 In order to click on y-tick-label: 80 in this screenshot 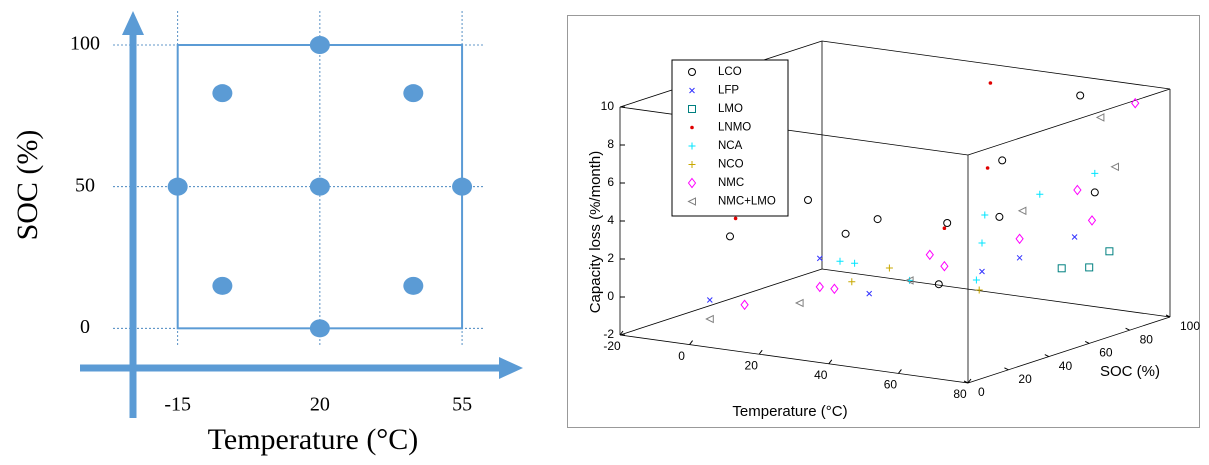, I will do `click(1147, 339)`.